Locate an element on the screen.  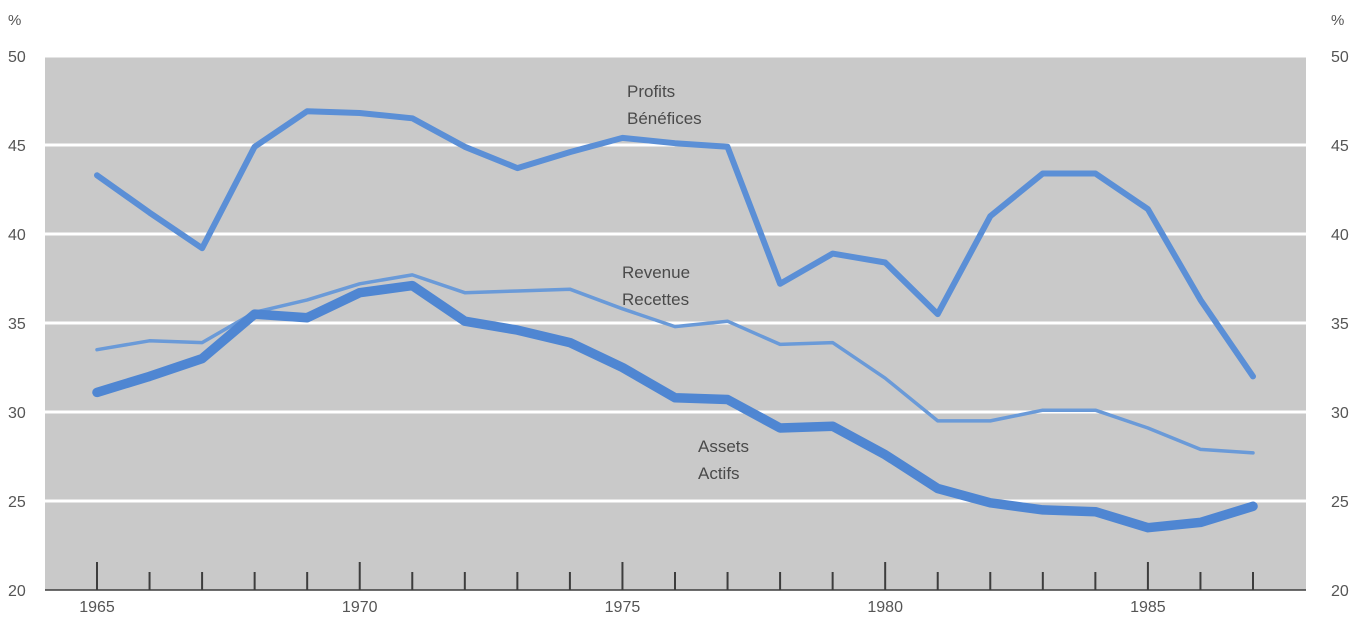
x-tick-label: 1980 is located at coordinates (885, 607).